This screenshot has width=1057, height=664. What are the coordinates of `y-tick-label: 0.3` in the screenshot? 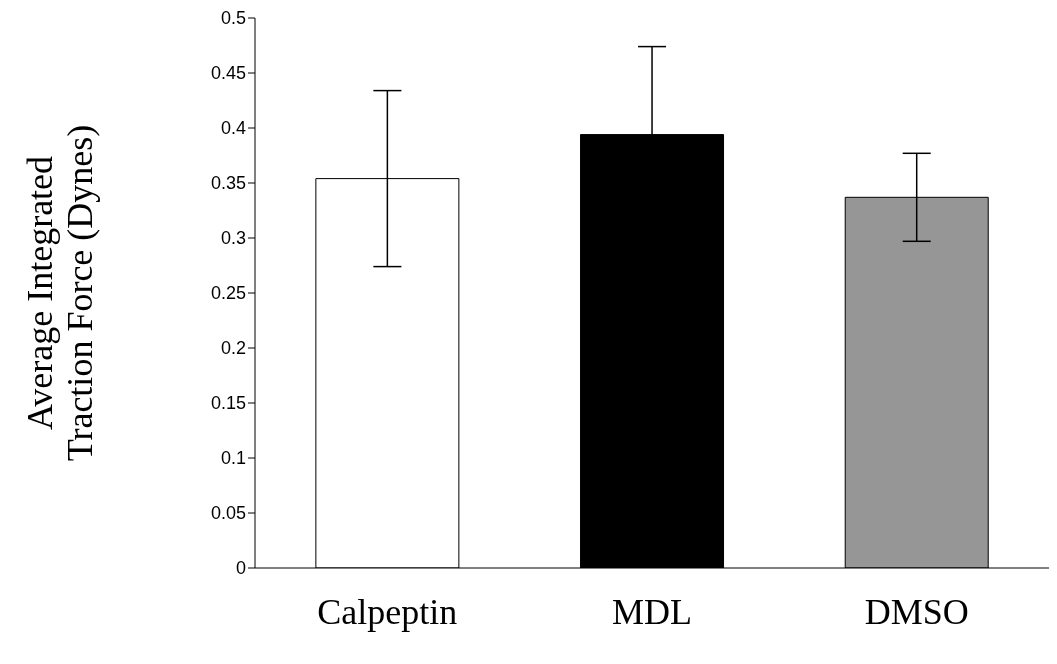 It's located at (233, 238).